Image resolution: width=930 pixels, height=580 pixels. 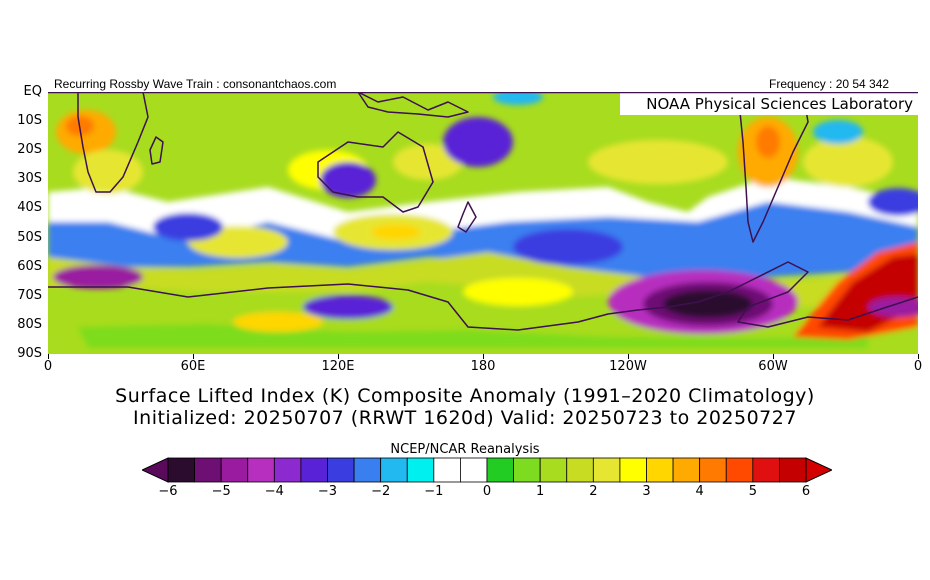 I want to click on coastline-antarctica, so click(x=483, y=296).